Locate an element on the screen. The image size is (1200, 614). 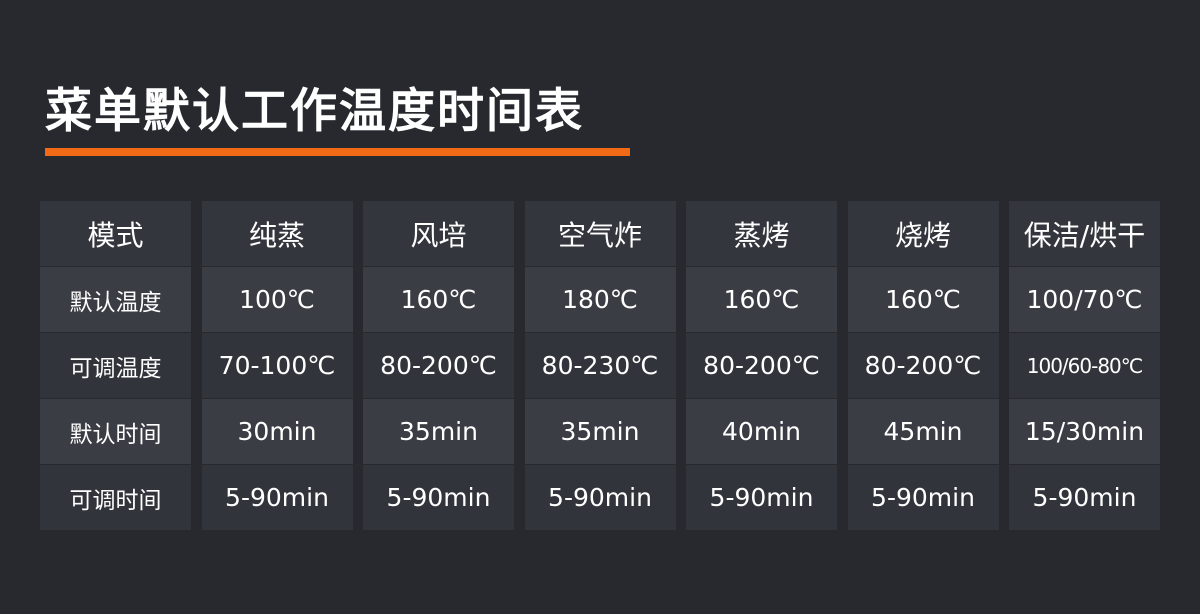
page-title: 菜单默认工作温度时间表 is located at coordinates (314, 111).